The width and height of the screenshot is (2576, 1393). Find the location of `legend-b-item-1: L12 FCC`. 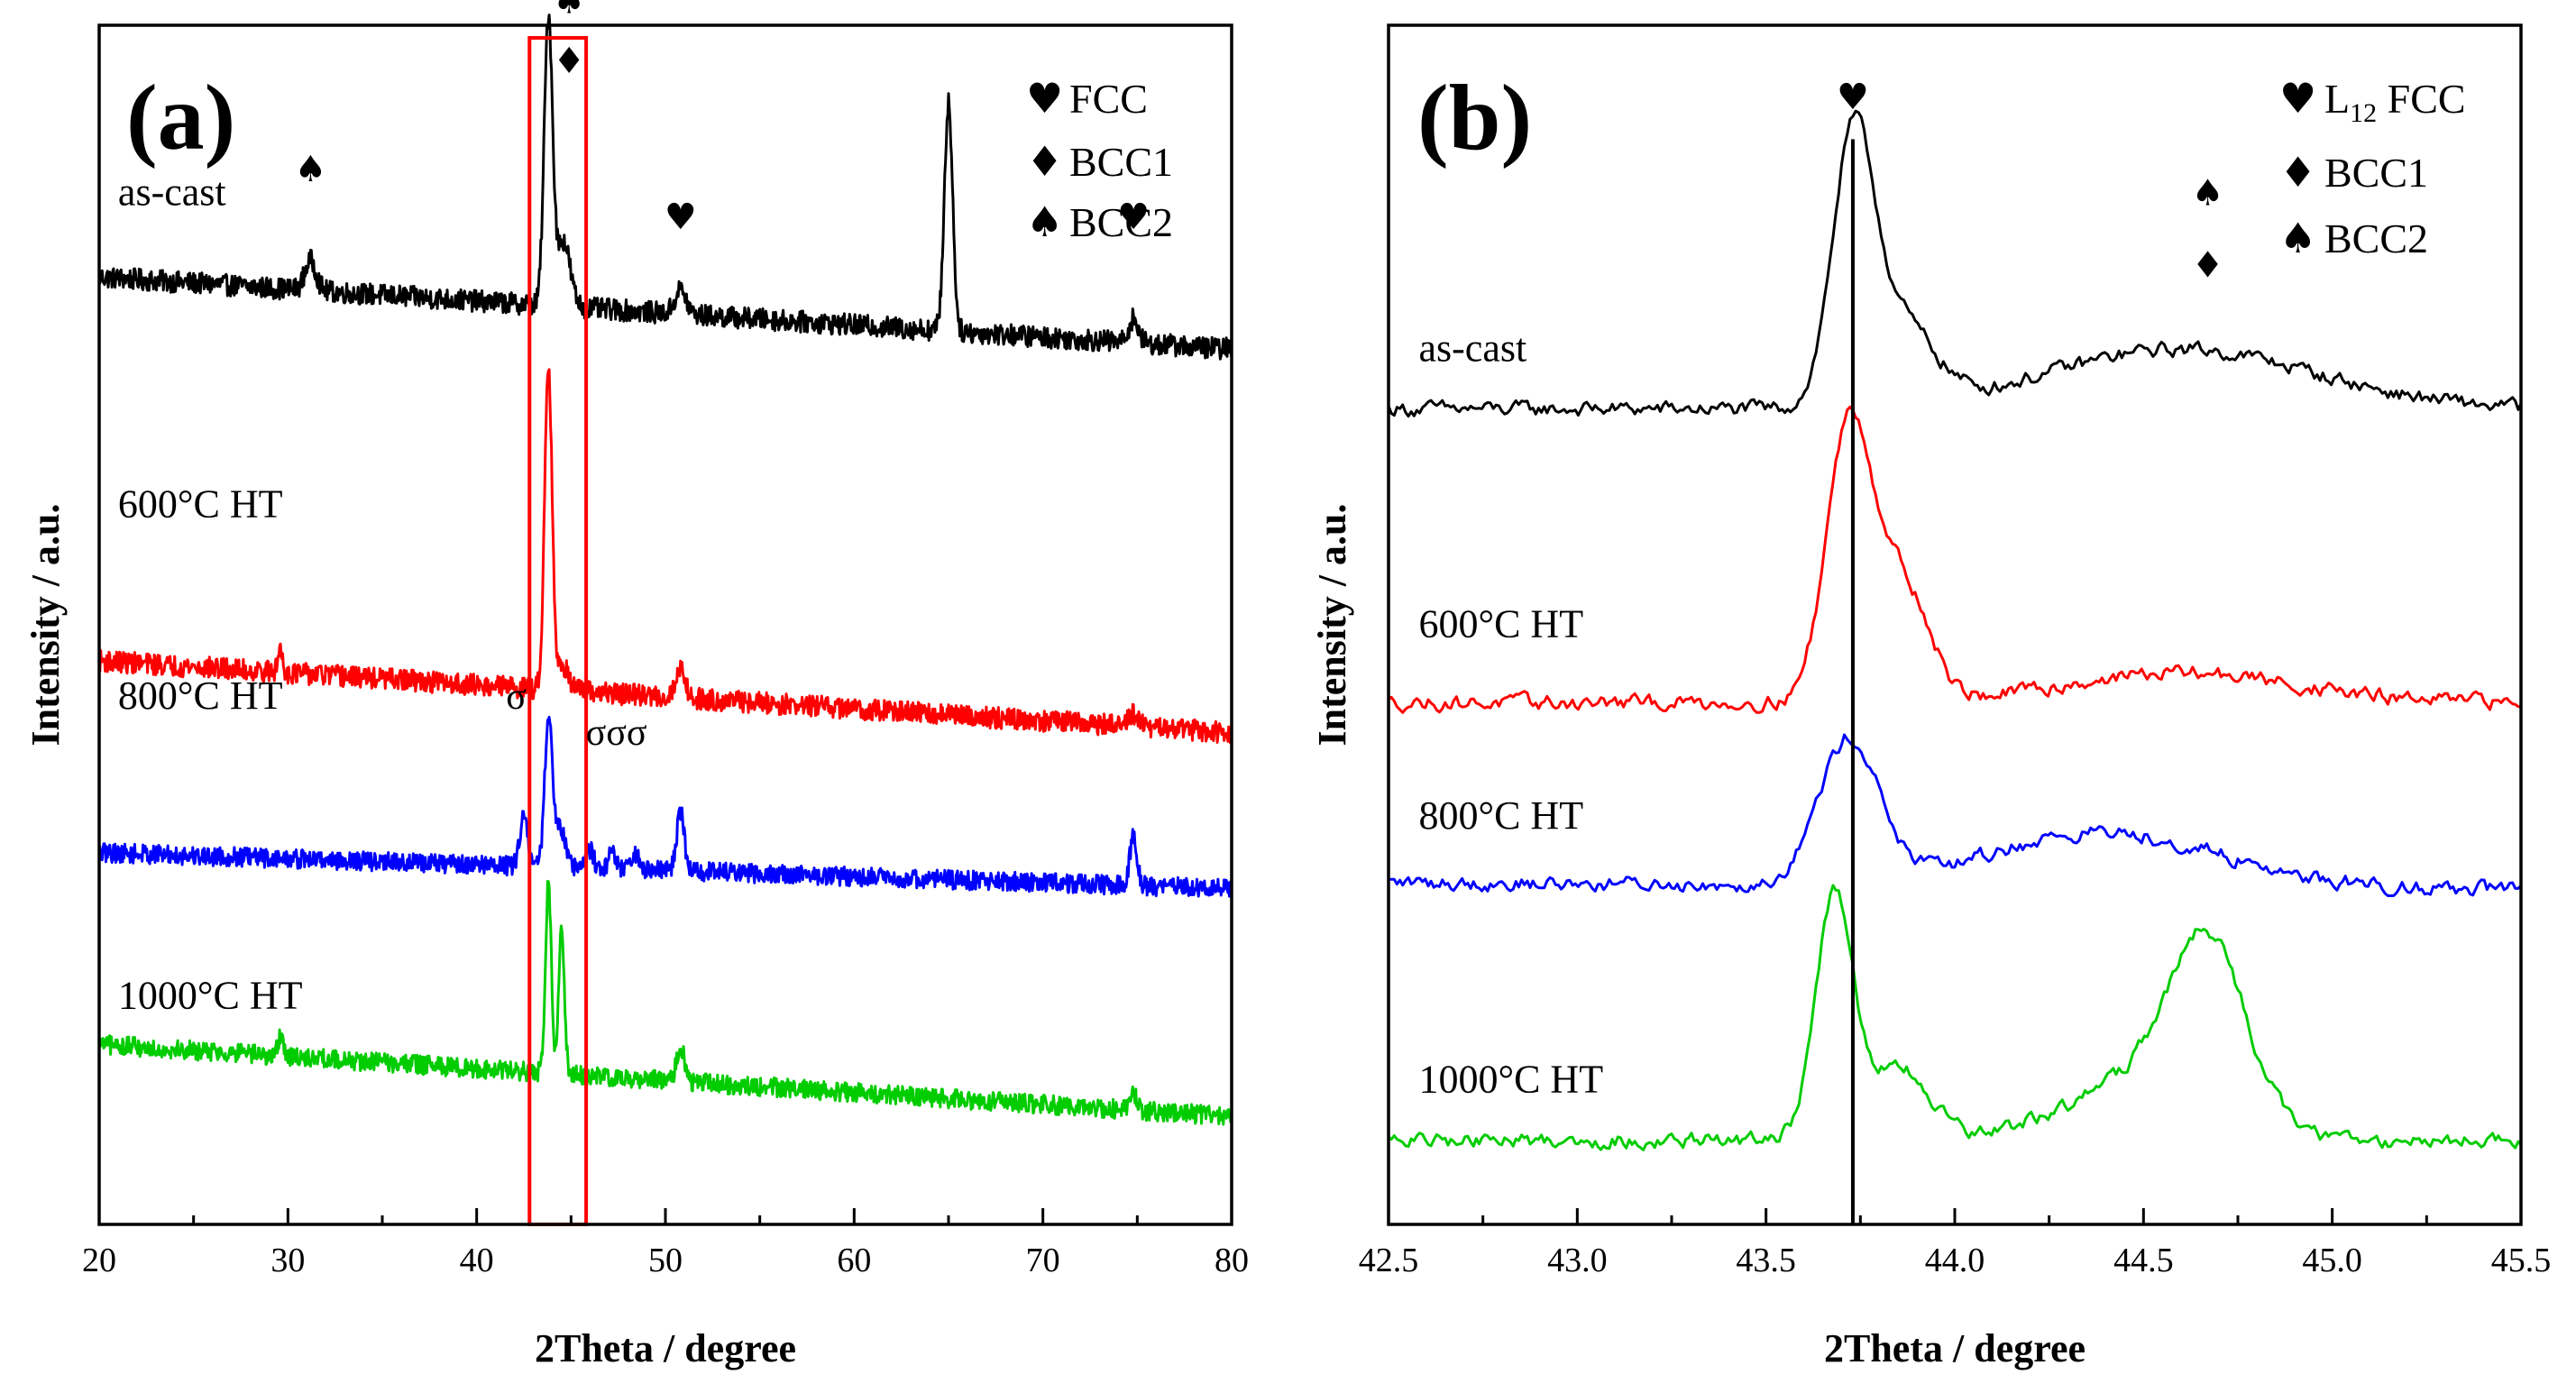

legend-b-item-1: L12 FCC is located at coordinates (2395, 102).